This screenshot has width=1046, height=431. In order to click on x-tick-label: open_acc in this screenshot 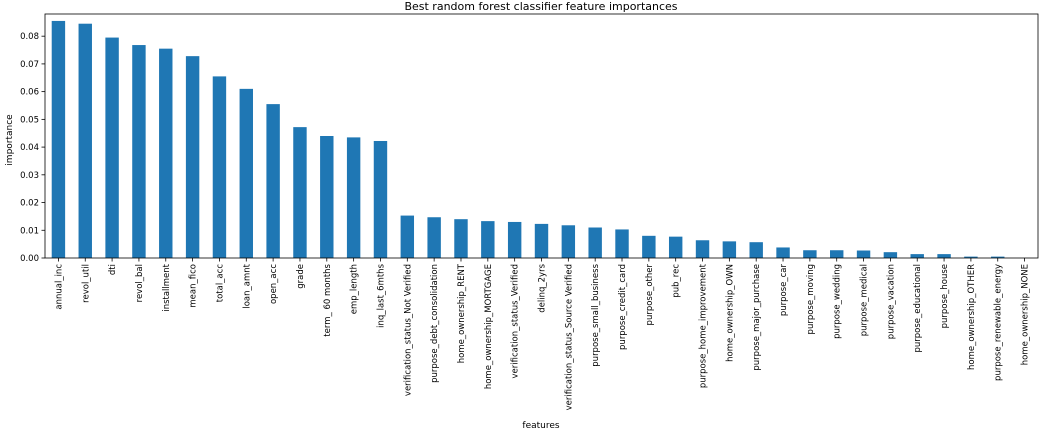, I will do `click(274, 284)`.